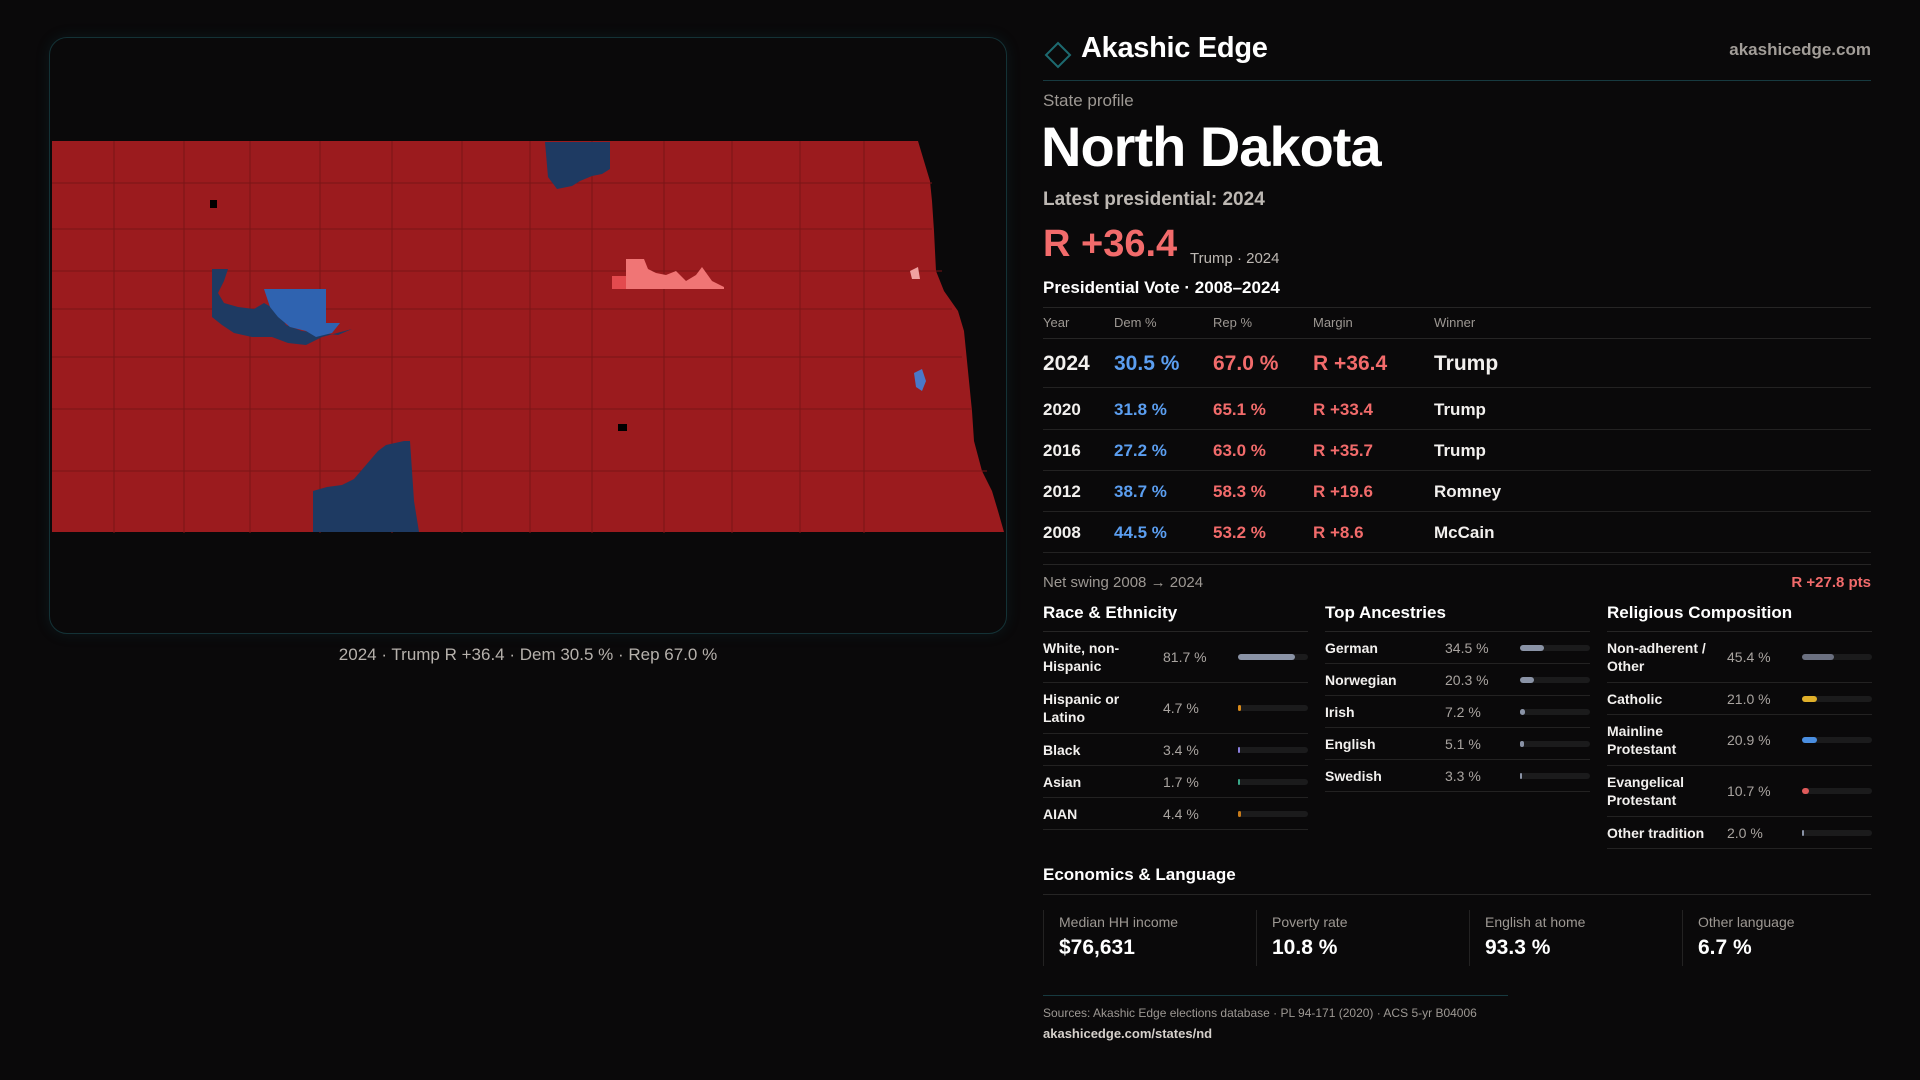  I want to click on vote-table-row: 2012 38.7 % 58.3 % R +19.6 Romney, so click(1457, 491).